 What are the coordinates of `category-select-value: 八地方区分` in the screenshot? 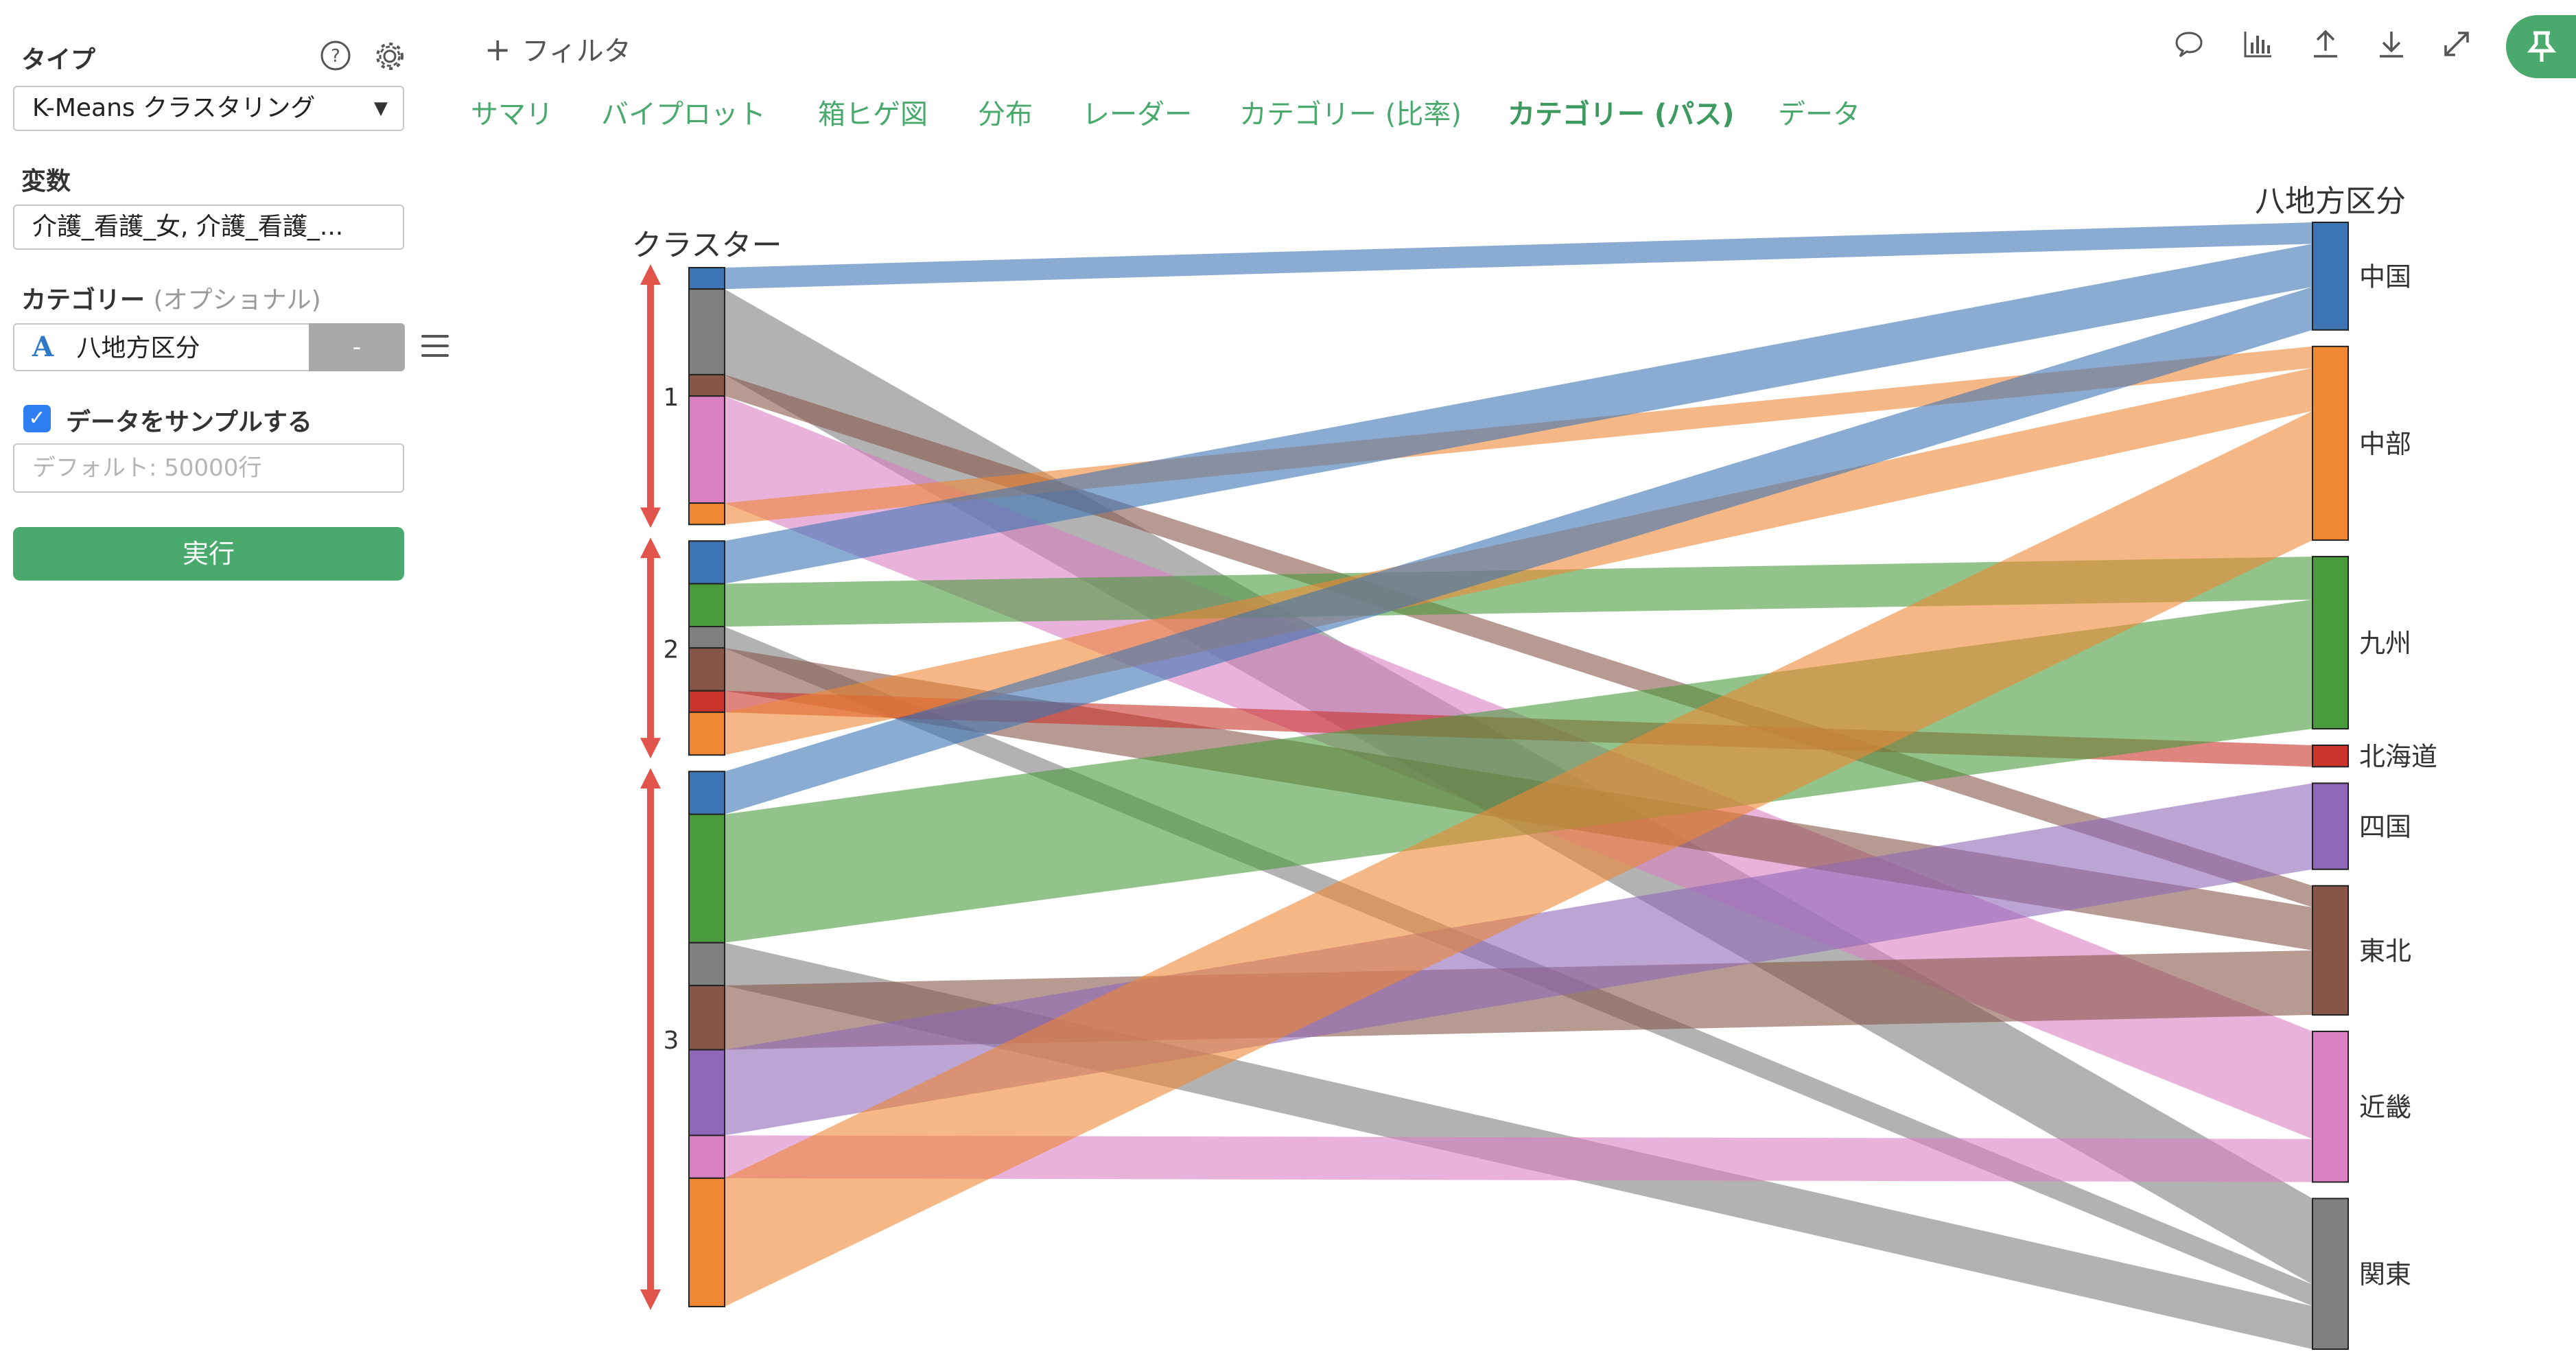 It's located at (138, 348).